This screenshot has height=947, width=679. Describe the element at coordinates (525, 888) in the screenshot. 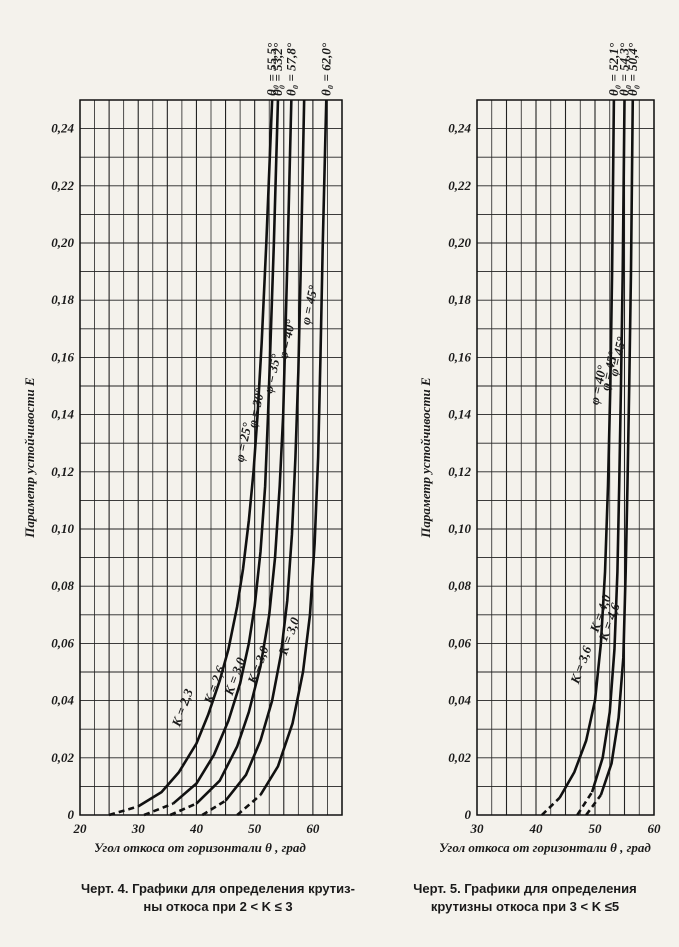

I see `caption-chart-5-line1: Черт. 5. Графики для определения` at that location.